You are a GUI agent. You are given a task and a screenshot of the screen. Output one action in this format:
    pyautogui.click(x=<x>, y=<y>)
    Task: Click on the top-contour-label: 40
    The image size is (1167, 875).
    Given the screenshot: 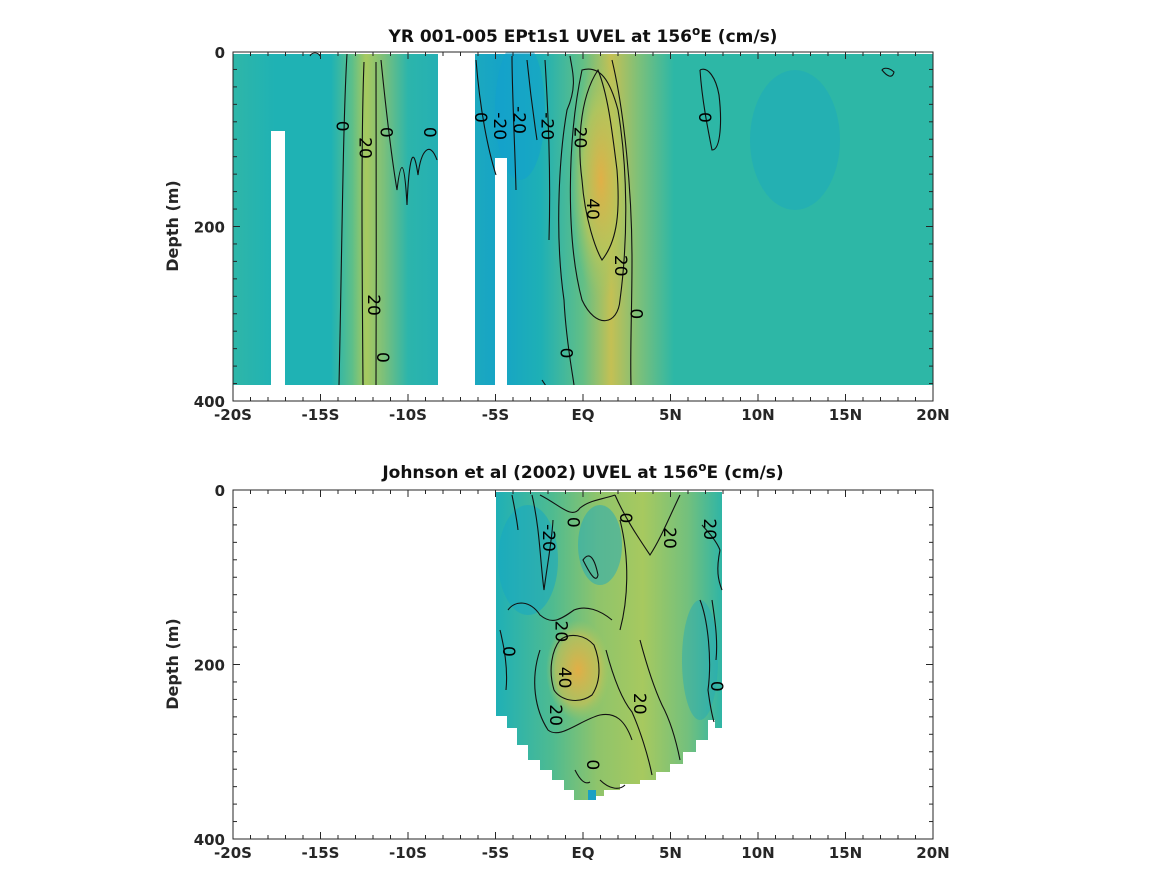 What is the action you would take?
    pyautogui.click(x=592, y=209)
    